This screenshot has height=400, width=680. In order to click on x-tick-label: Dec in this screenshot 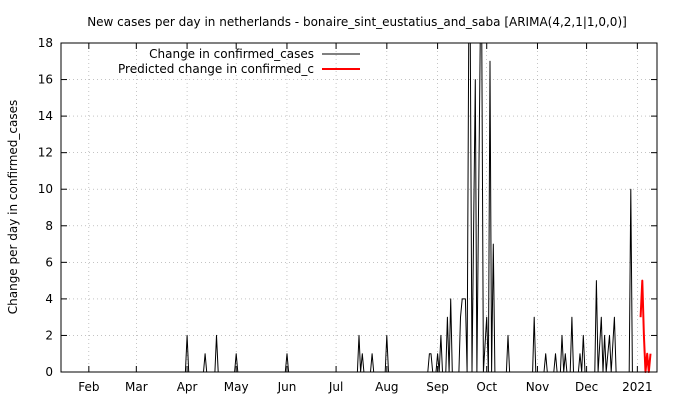, I will do `click(586, 387)`.